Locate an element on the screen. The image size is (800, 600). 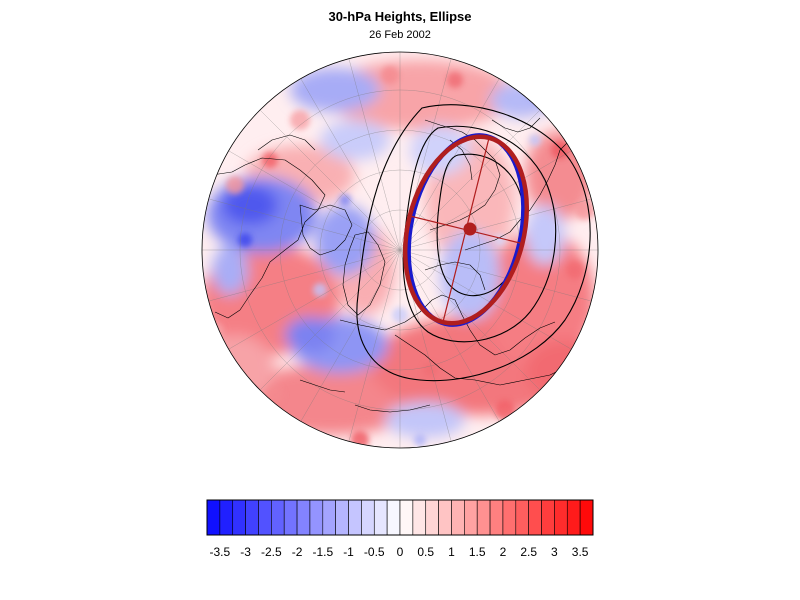
ellipse-diagnostics is located at coordinates (466, 230).